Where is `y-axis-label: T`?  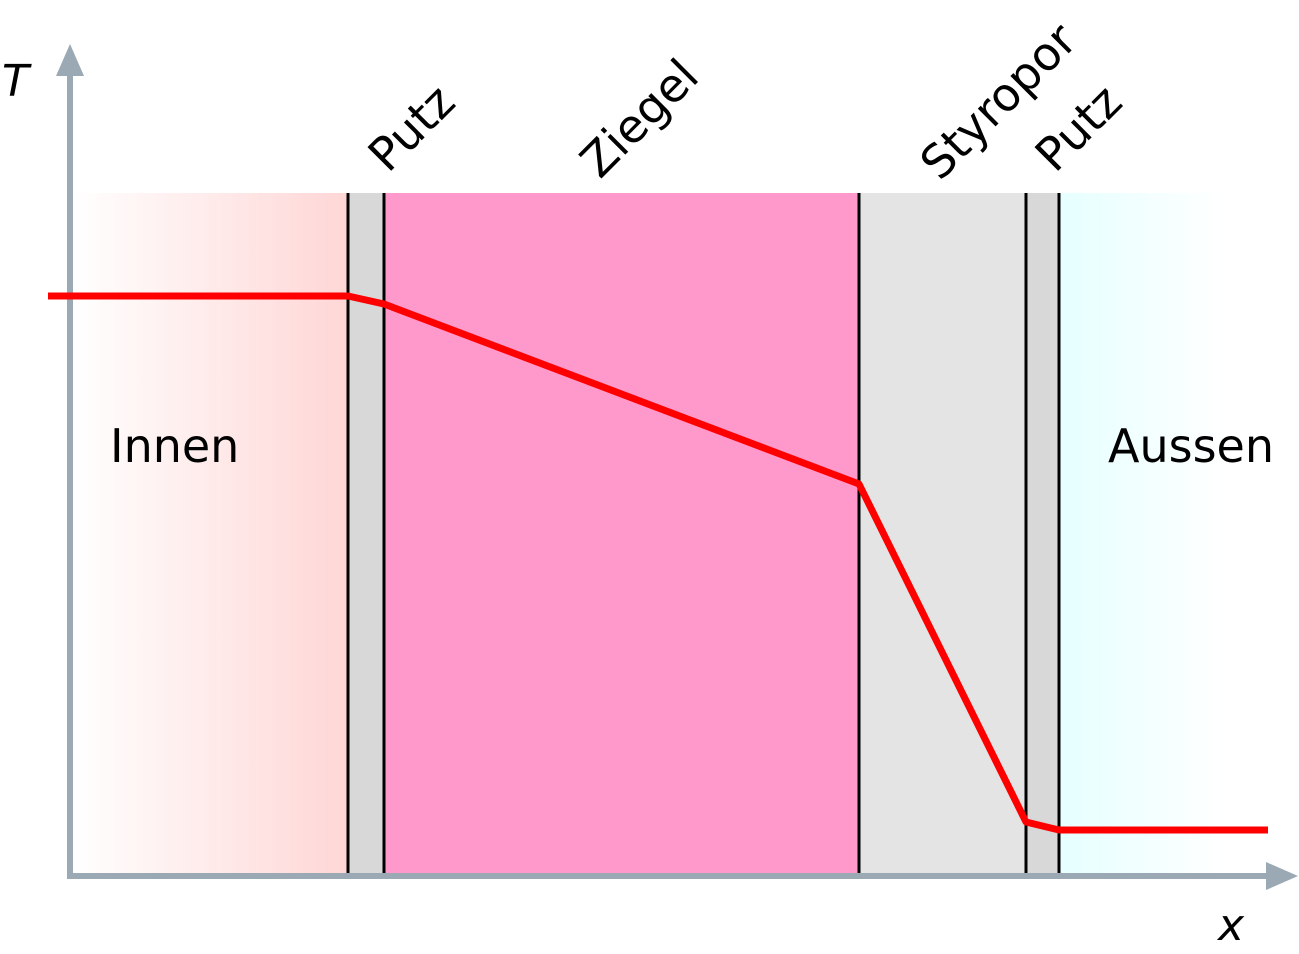
y-axis-label: T is located at coordinates (17, 81).